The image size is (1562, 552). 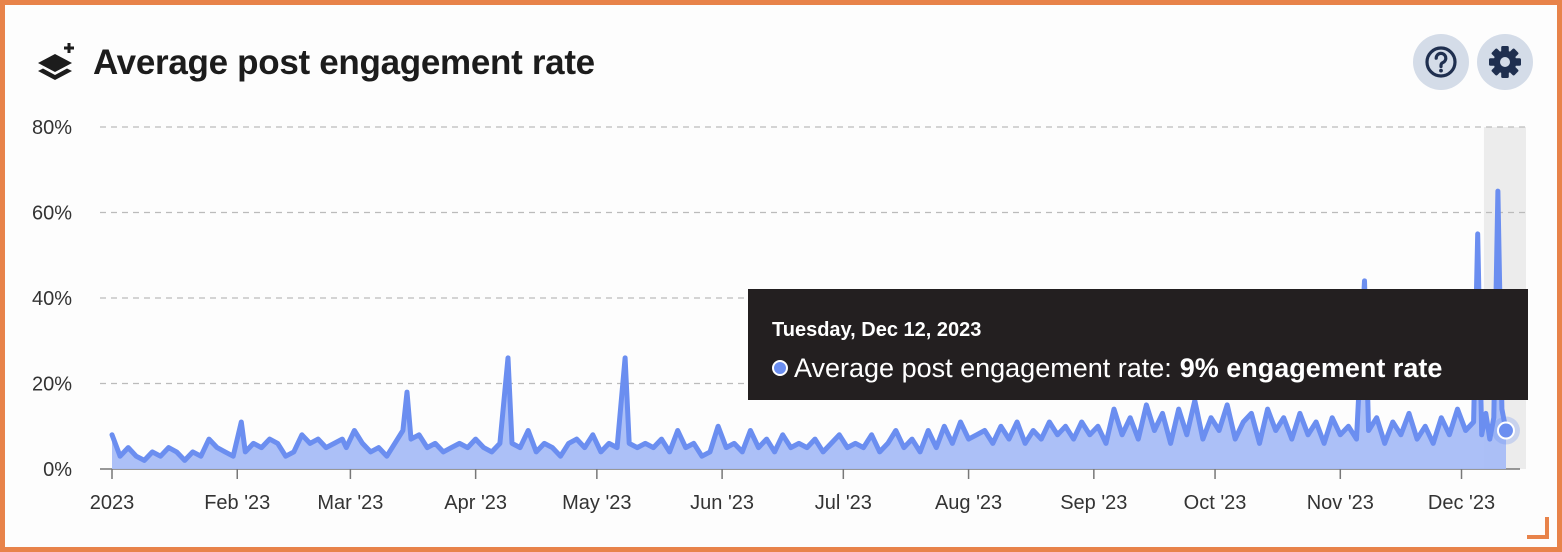 I want to click on x-tick-label: 2023, so click(x=112, y=503).